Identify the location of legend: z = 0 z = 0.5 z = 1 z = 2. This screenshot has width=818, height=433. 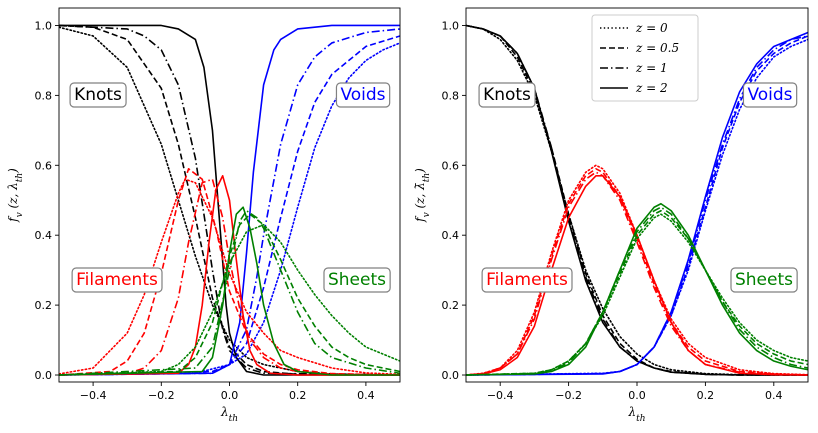
(645, 58).